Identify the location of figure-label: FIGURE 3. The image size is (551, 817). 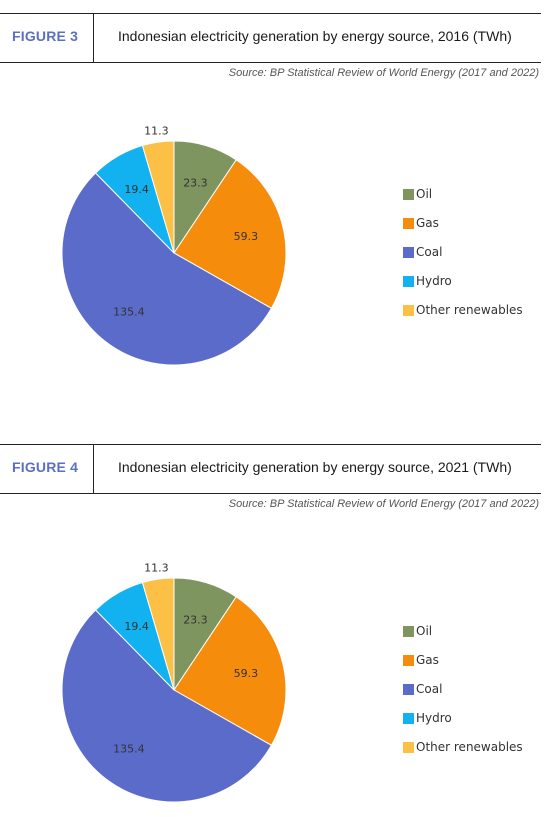
(45, 36).